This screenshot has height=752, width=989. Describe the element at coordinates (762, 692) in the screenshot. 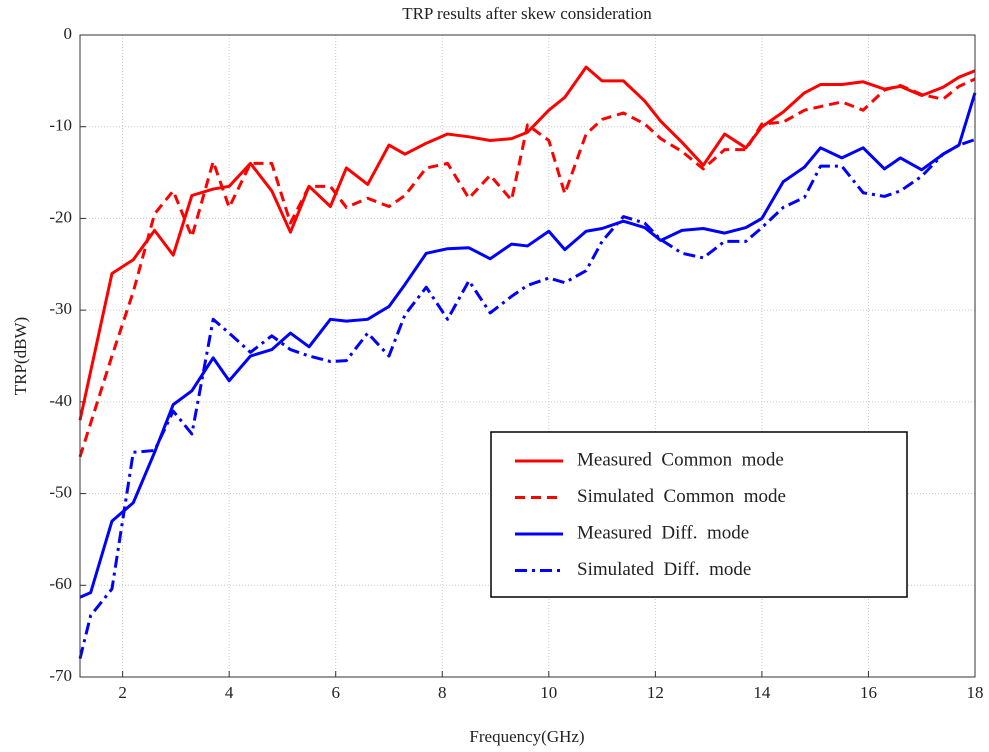

I see `x-tick-label: 14` at that location.